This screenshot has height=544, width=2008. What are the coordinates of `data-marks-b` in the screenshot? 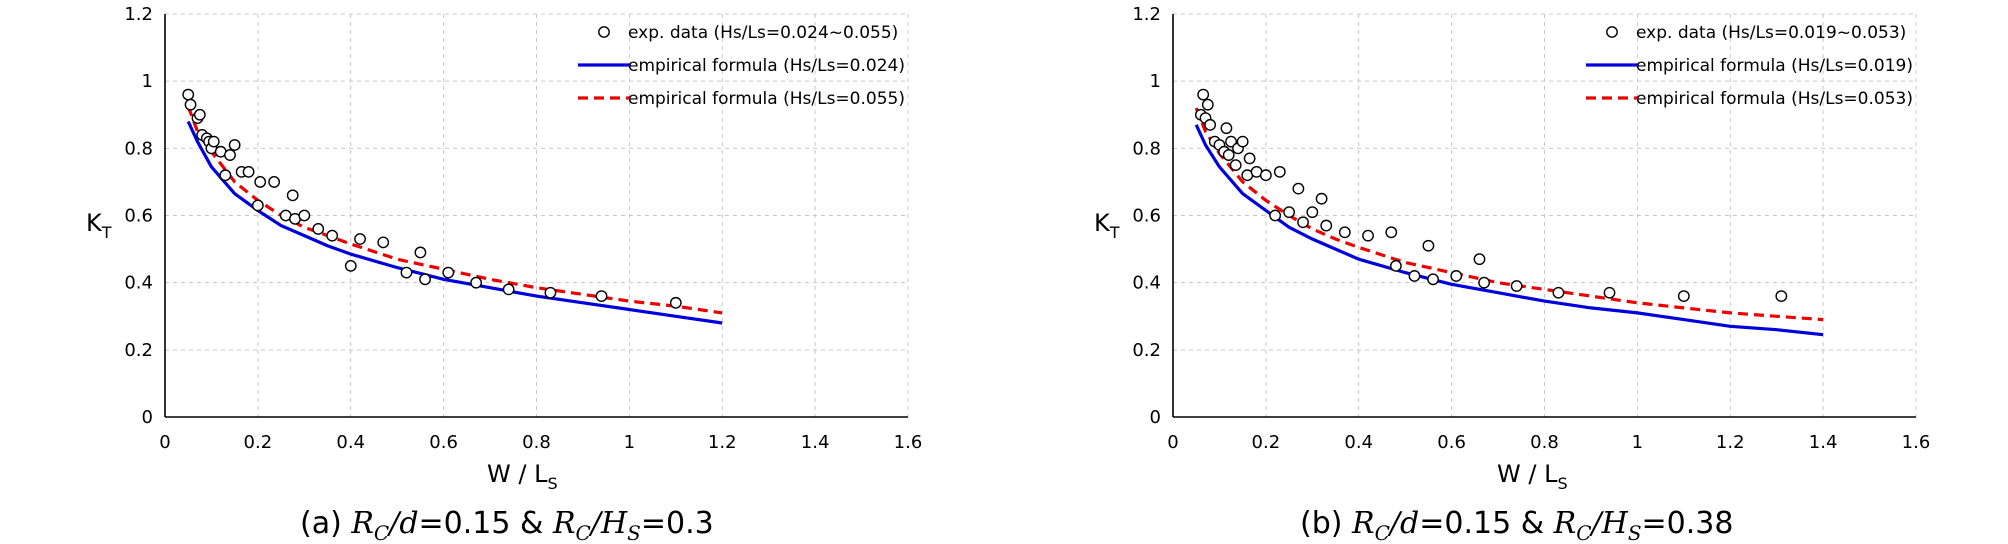 It's located at (1509, 212).